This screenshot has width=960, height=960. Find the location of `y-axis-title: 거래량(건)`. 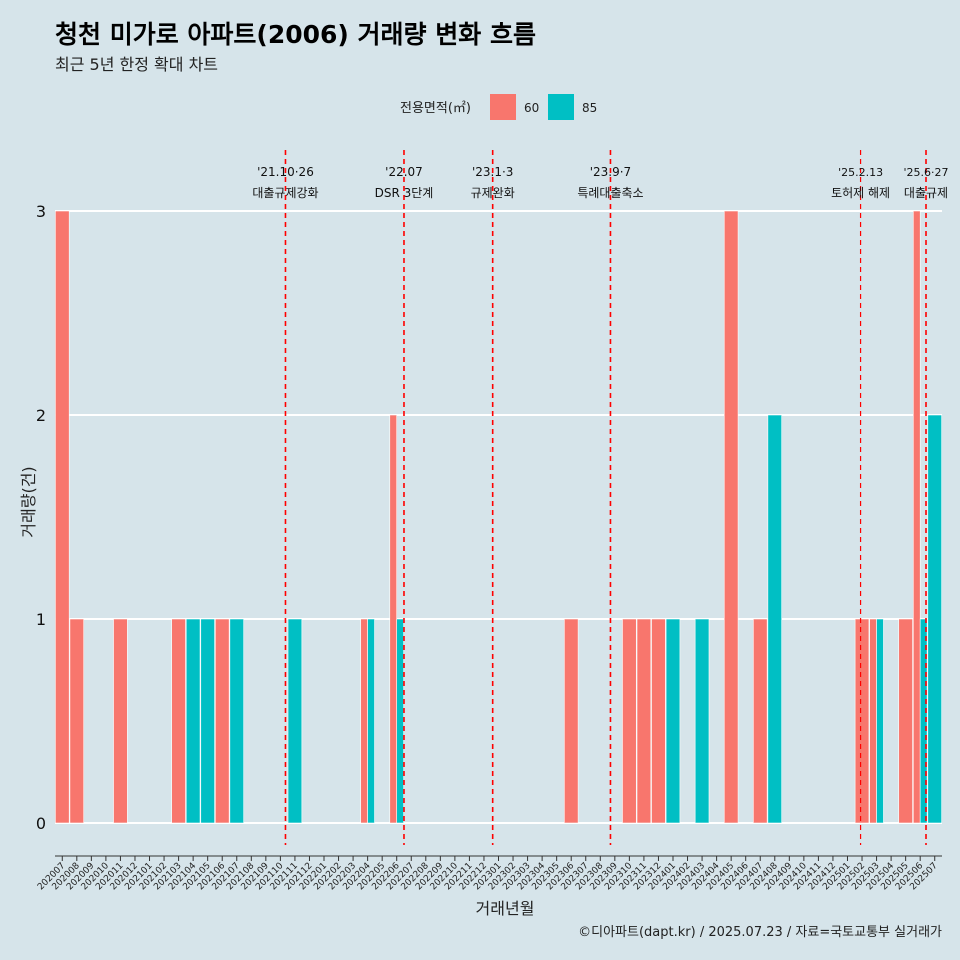

y-axis-title: 거래량(건) is located at coordinates (28, 501).